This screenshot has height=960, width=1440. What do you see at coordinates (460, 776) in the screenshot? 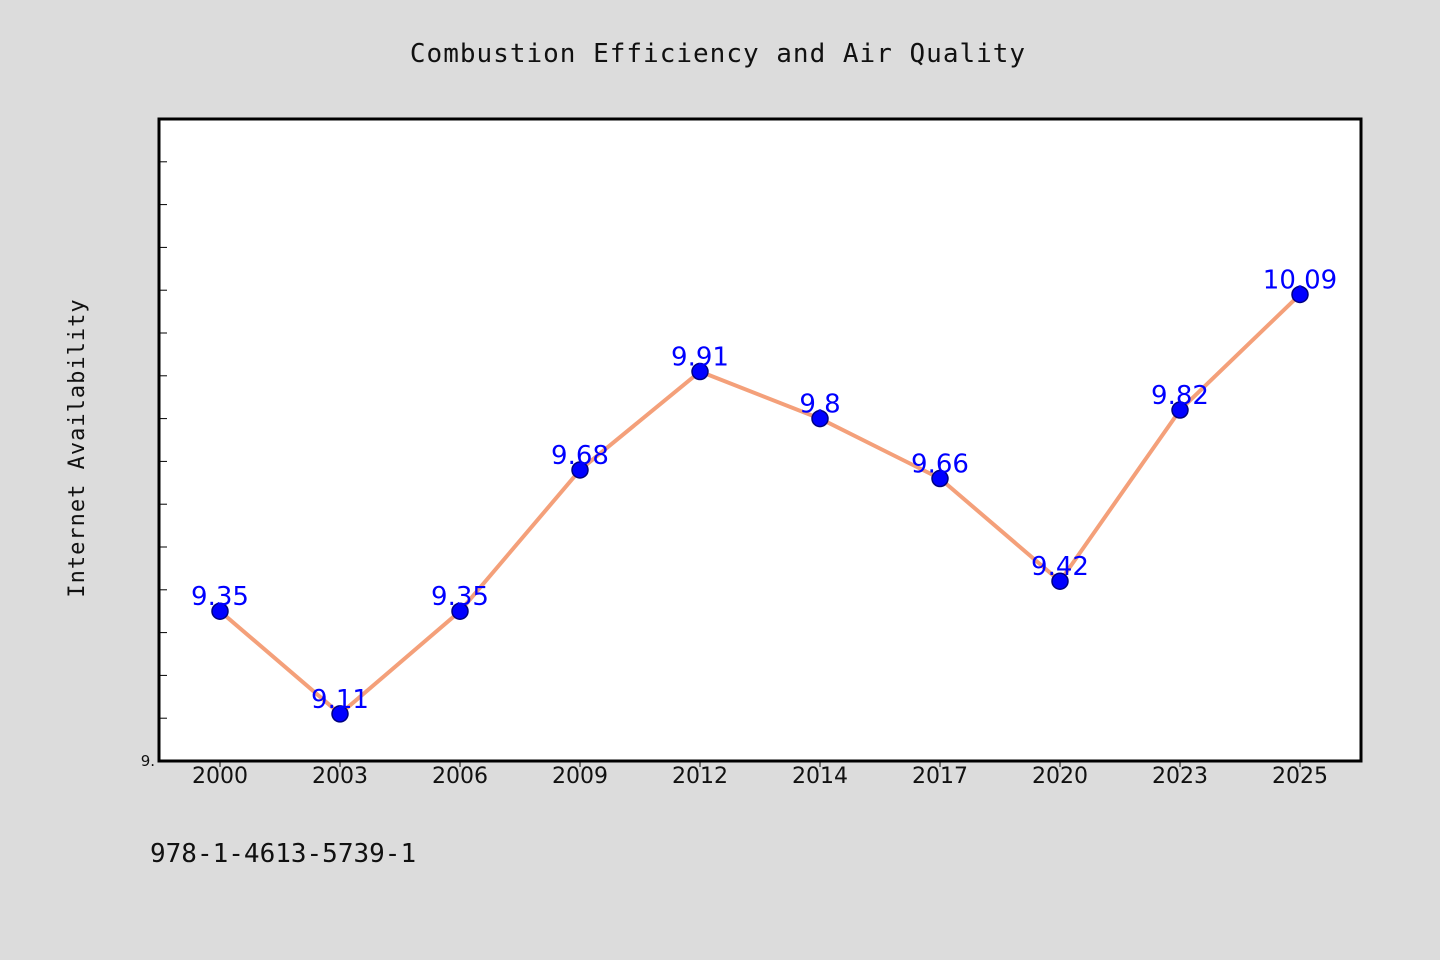
I see `x-tick-label: 2006` at bounding box center [460, 776].